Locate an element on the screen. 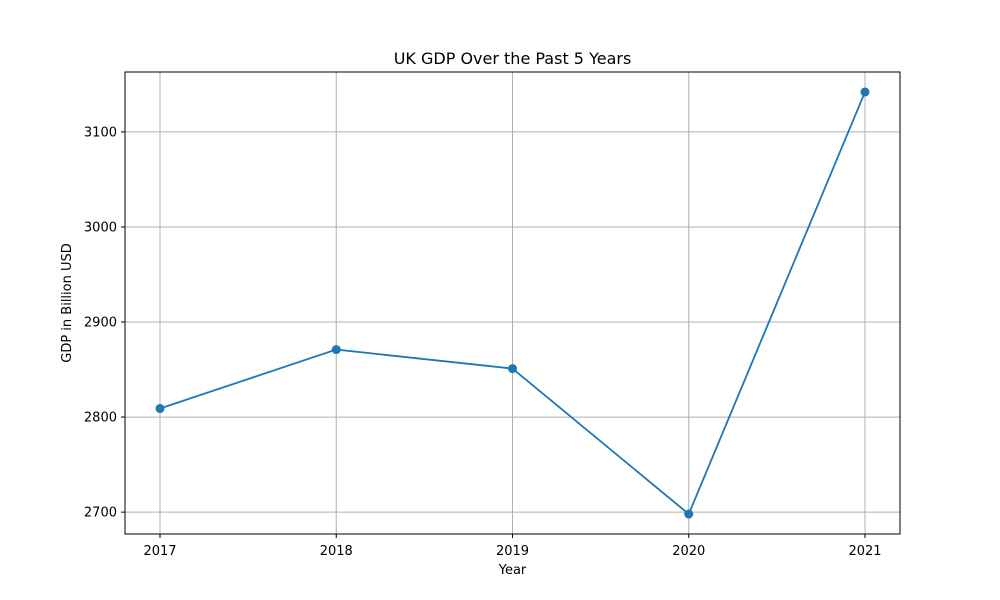 Image resolution: width=1000 pixels, height=600 pixels. y-tick-label: 3100 is located at coordinates (100, 132).